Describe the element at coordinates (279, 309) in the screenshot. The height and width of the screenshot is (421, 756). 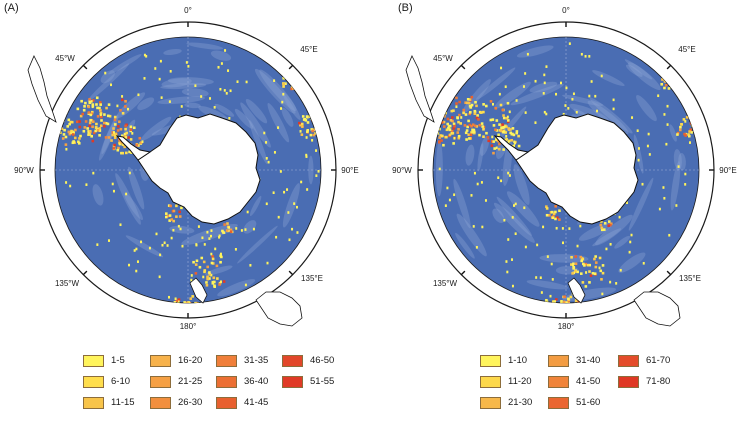
I see `australia-landmass` at that location.